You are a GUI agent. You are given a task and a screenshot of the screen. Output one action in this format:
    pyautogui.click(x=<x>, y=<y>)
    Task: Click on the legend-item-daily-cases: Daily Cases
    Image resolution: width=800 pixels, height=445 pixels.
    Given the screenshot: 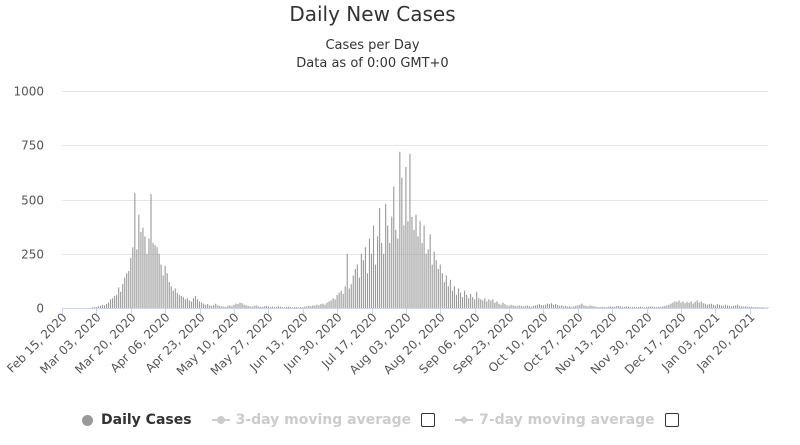 What is the action you would take?
    pyautogui.click(x=137, y=420)
    